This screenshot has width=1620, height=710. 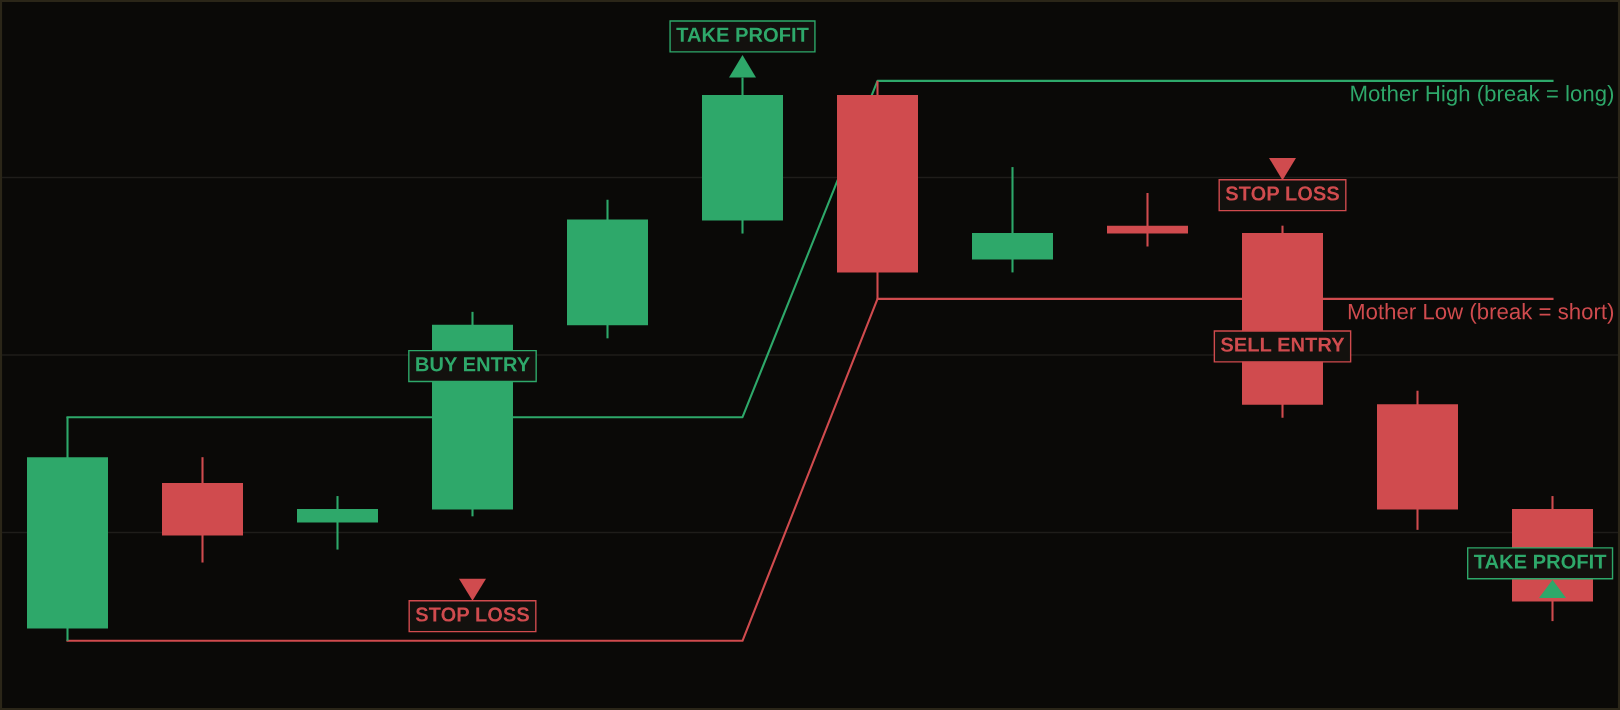 I want to click on annotation: BUY ENTRY, so click(x=473, y=364).